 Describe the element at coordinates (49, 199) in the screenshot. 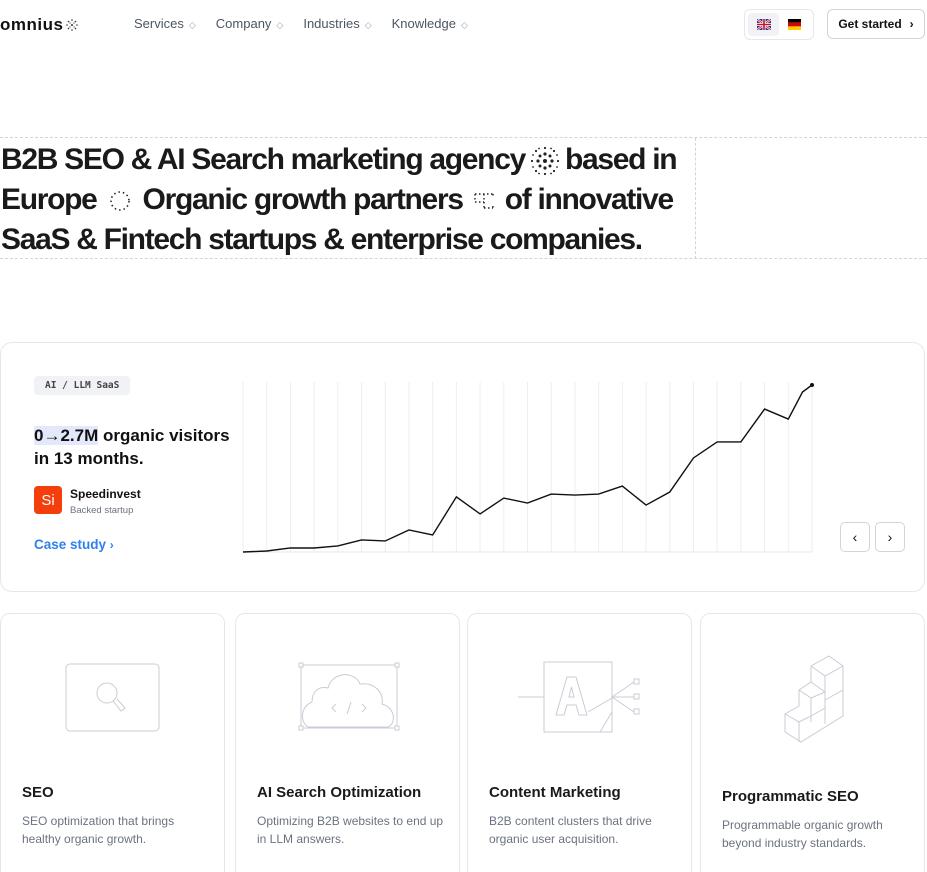

I see `headline-part: Europe` at that location.